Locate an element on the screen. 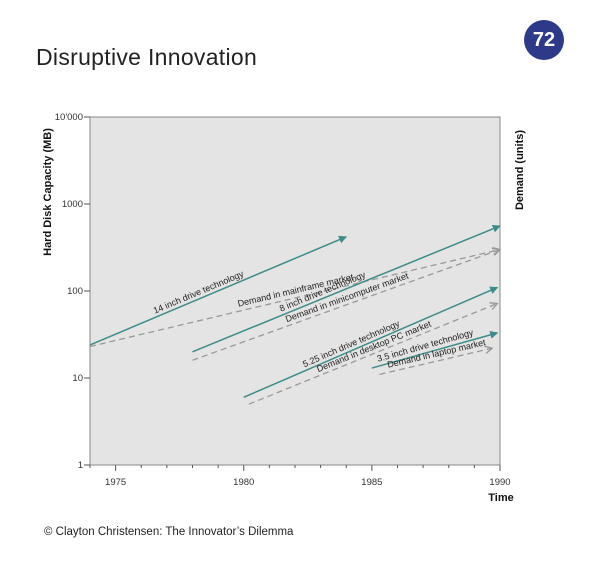  x-tick-label: 1990 is located at coordinates (499, 482).